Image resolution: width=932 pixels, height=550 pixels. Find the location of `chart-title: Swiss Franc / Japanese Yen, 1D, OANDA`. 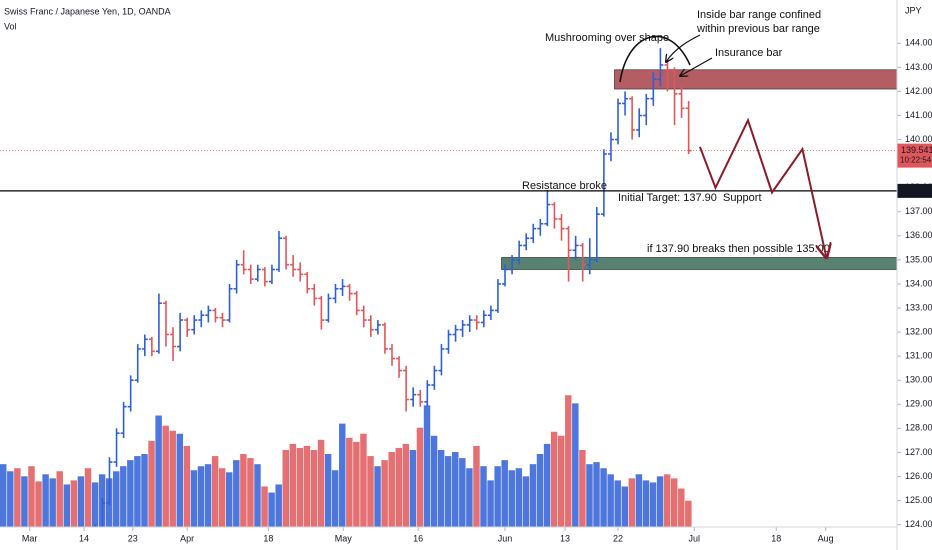

chart-title: Swiss Franc / Japanese Yen, 1D, OANDA is located at coordinates (87, 11).